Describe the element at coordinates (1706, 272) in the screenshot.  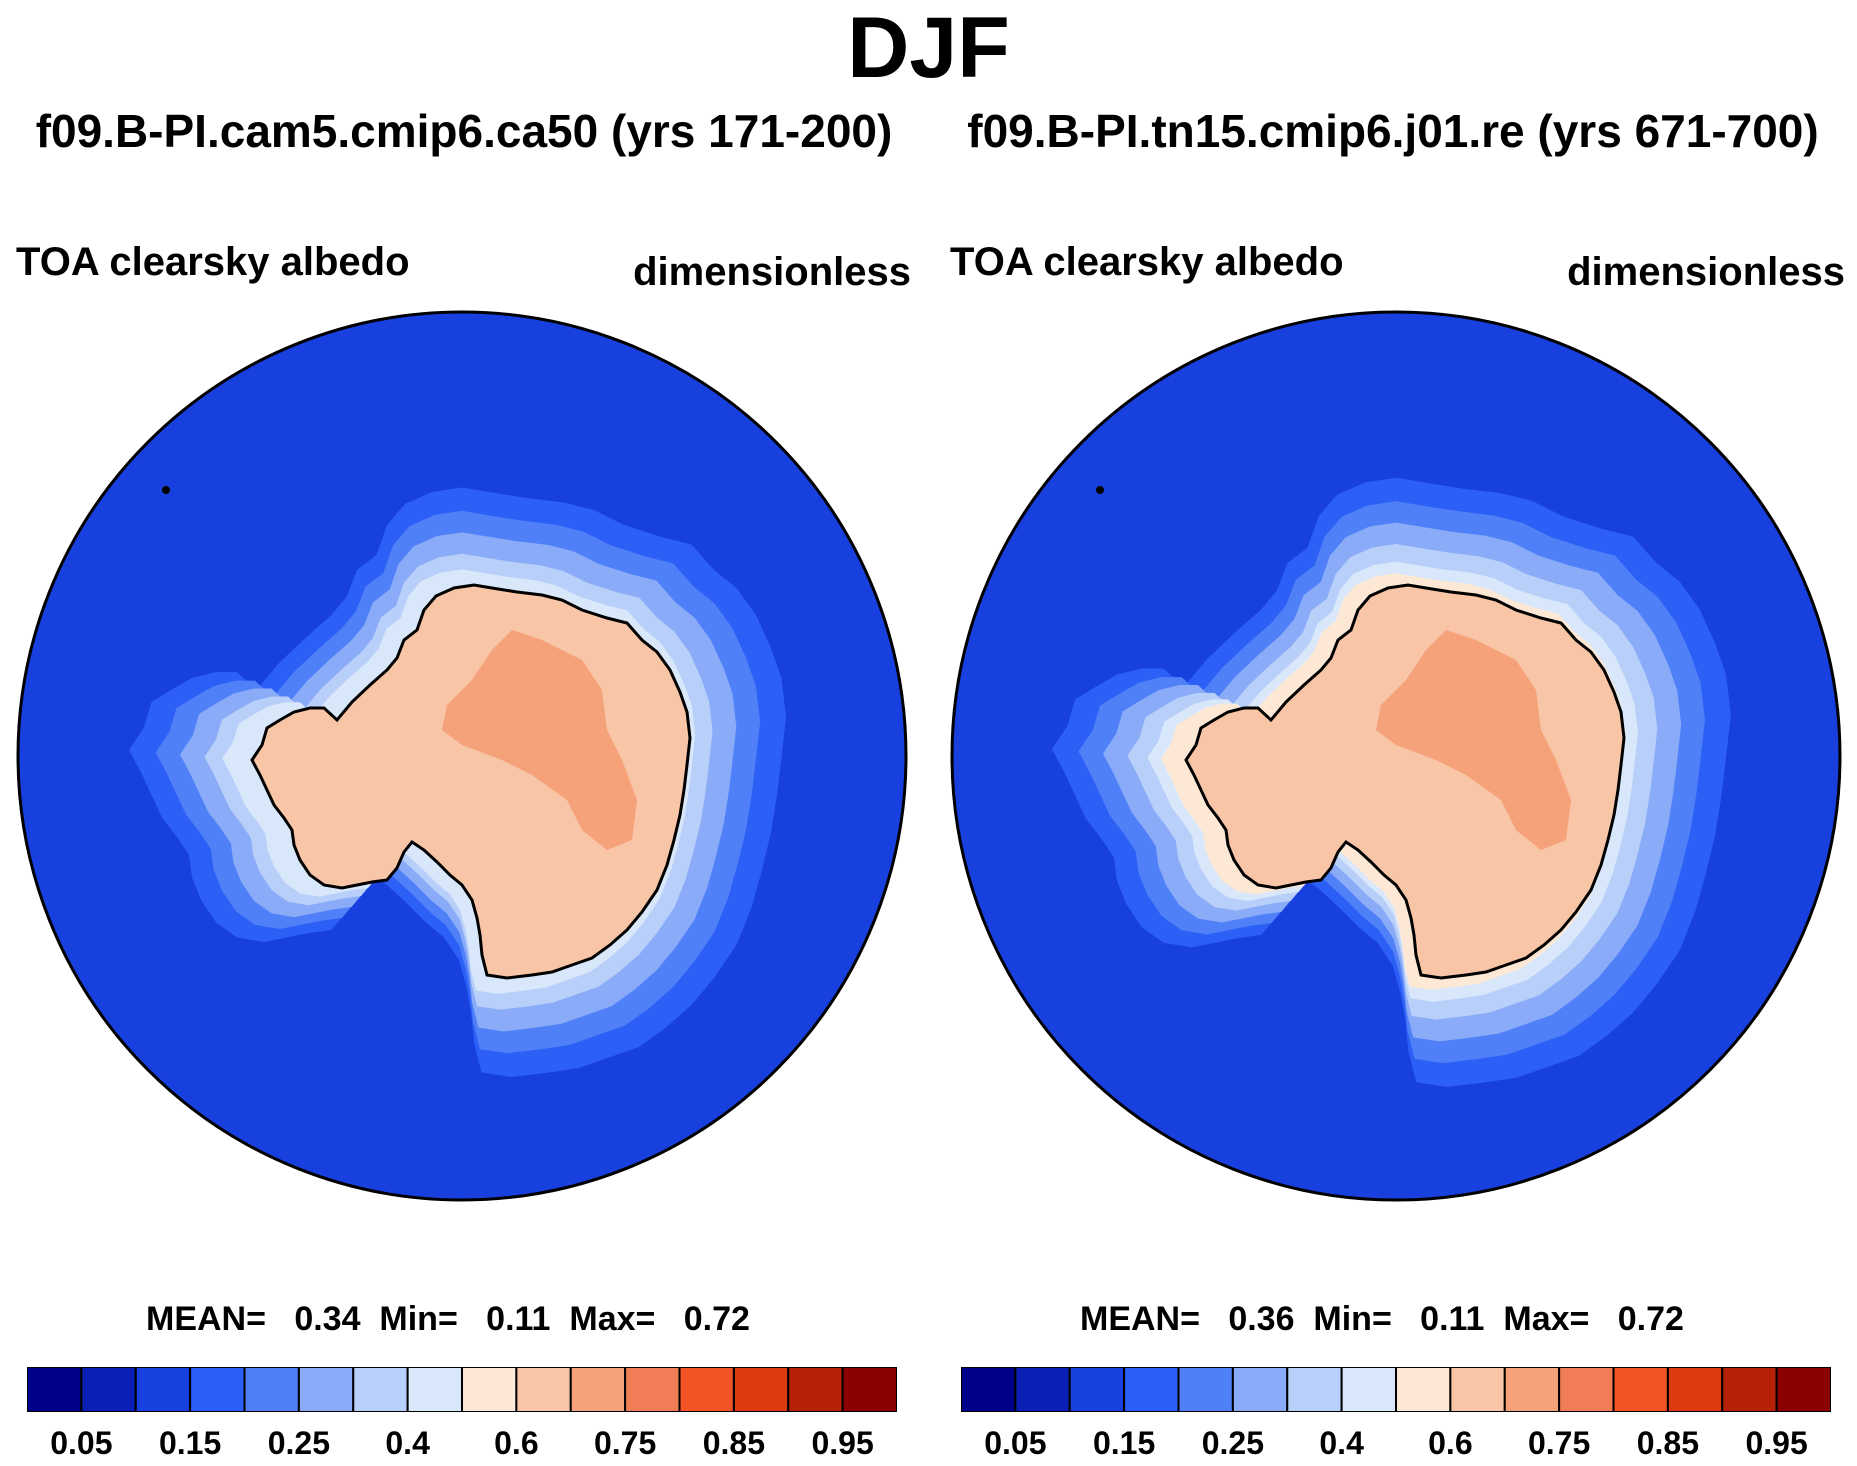
I see `panel-right-units: dimensionless` at that location.